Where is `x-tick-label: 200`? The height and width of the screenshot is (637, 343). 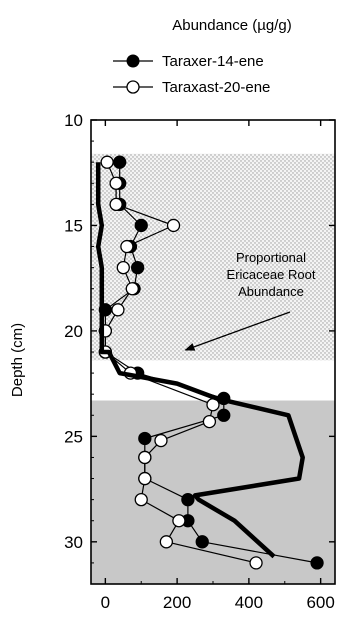
x-tick-label: 200 is located at coordinates (177, 602).